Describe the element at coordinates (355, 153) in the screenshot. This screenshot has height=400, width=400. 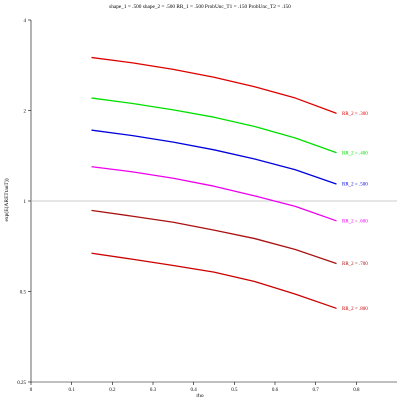
I see `series-label: RR_2 = .400` at that location.